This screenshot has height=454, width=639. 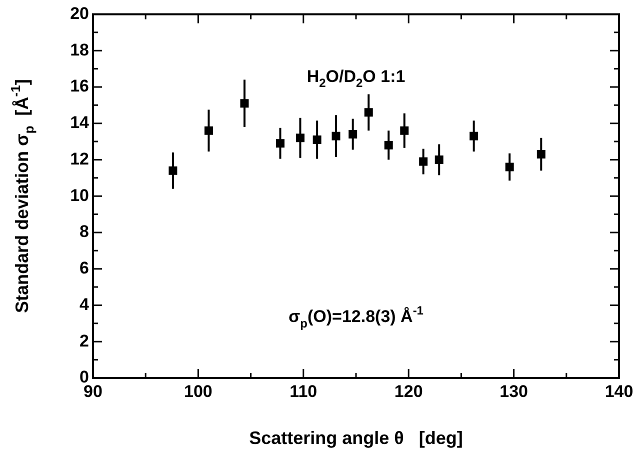 What do you see at coordinates (79, 158) in the screenshot?
I see `y-tick-label: 12` at bounding box center [79, 158].